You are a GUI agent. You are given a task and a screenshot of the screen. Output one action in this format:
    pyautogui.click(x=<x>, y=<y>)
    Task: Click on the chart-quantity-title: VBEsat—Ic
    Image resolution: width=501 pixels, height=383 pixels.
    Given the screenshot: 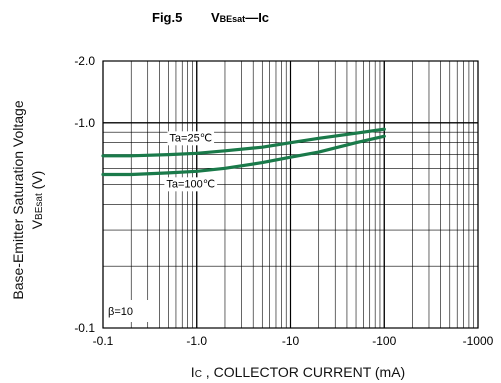 What is the action you would take?
    pyautogui.click(x=240, y=17)
    